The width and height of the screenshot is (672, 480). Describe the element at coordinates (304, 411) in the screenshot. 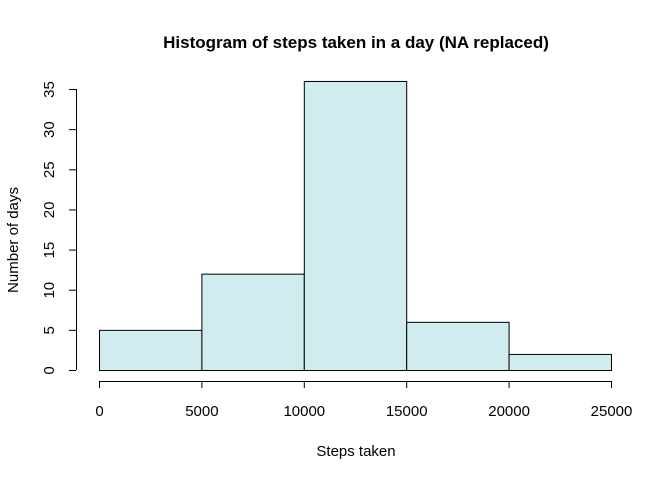

I see `x-tick-label: 10000` at that location.